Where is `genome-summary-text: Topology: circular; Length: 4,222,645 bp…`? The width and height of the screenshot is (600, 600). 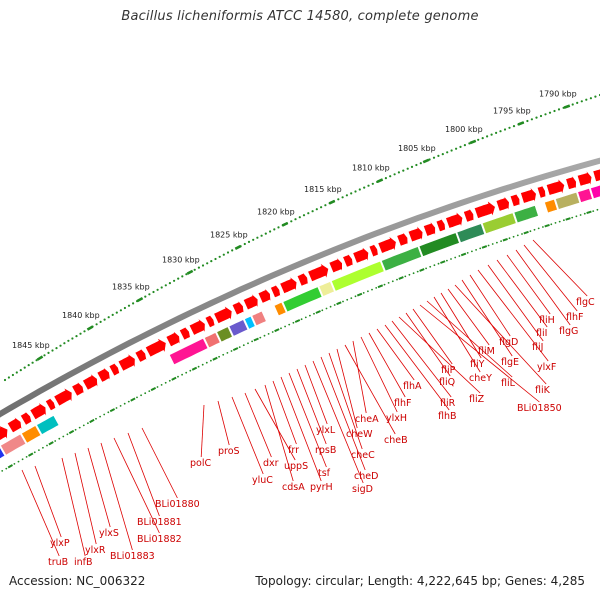 genome-summary-text: Topology: circular; Length: 4,222,645 bp… is located at coordinates (420, 581).